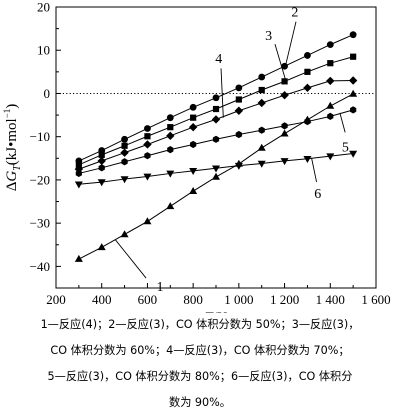 The width and height of the screenshot is (400, 416). I want to click on y-axis-title: ΔGT(kJ•mol−1), so click(12, 148).